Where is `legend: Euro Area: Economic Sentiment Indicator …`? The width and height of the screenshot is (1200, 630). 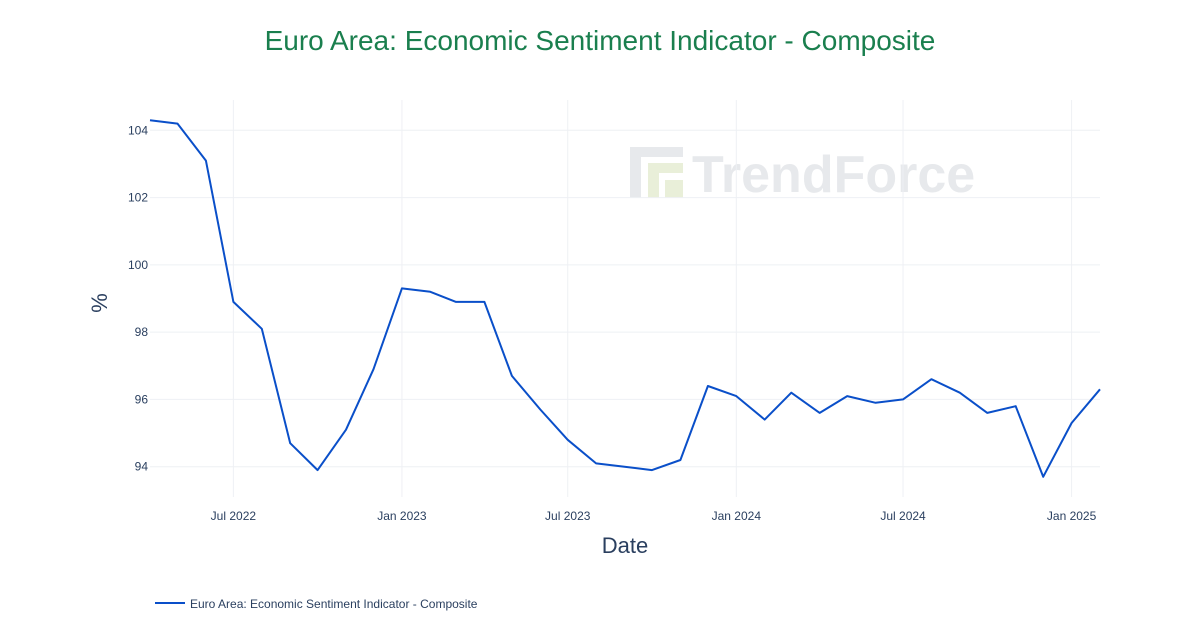
legend: Euro Area: Economic Sentiment Indicator … is located at coordinates (316, 604).